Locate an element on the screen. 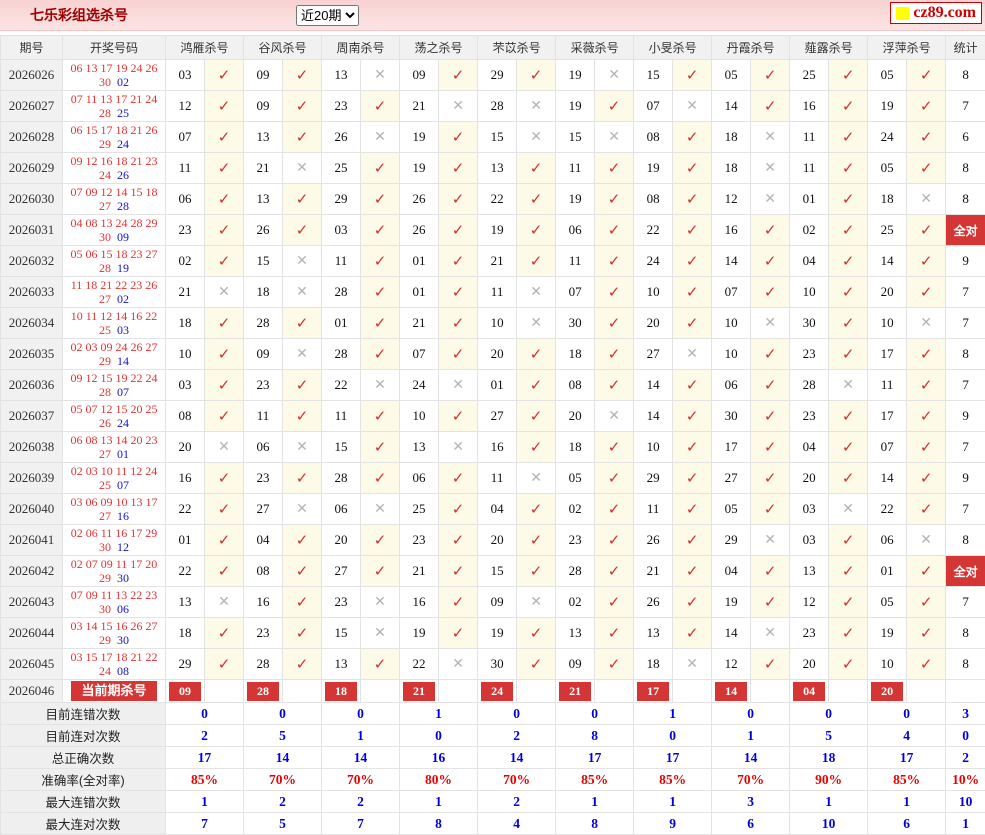 Image resolution: width=985 pixels, height=835 pixels. period-cell: 2026036 is located at coordinates (31, 385).